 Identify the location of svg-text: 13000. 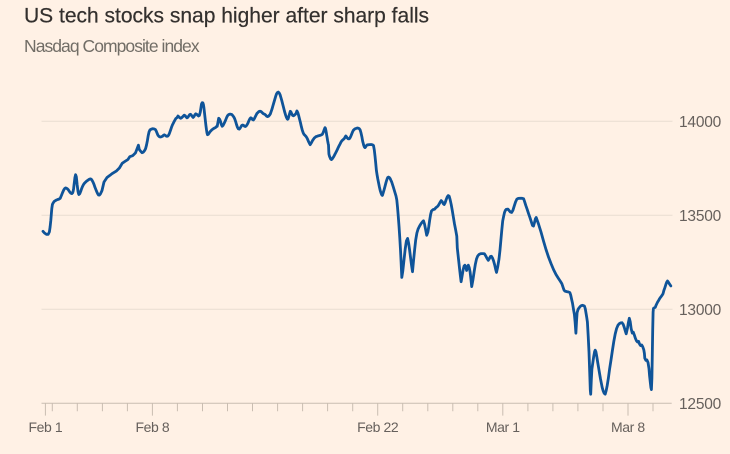
(700, 310).